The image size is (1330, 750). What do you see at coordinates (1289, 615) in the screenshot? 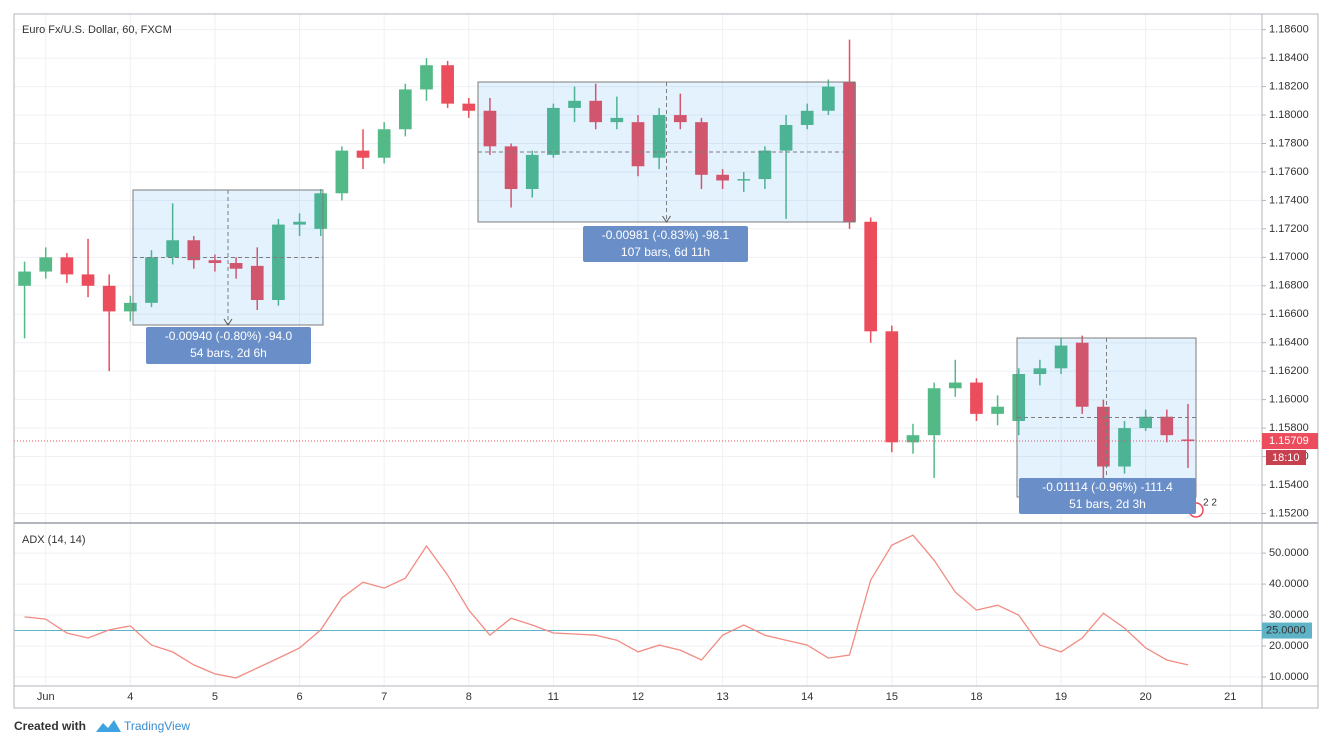
I see `y-tick-label: 30.0000` at bounding box center [1289, 615].